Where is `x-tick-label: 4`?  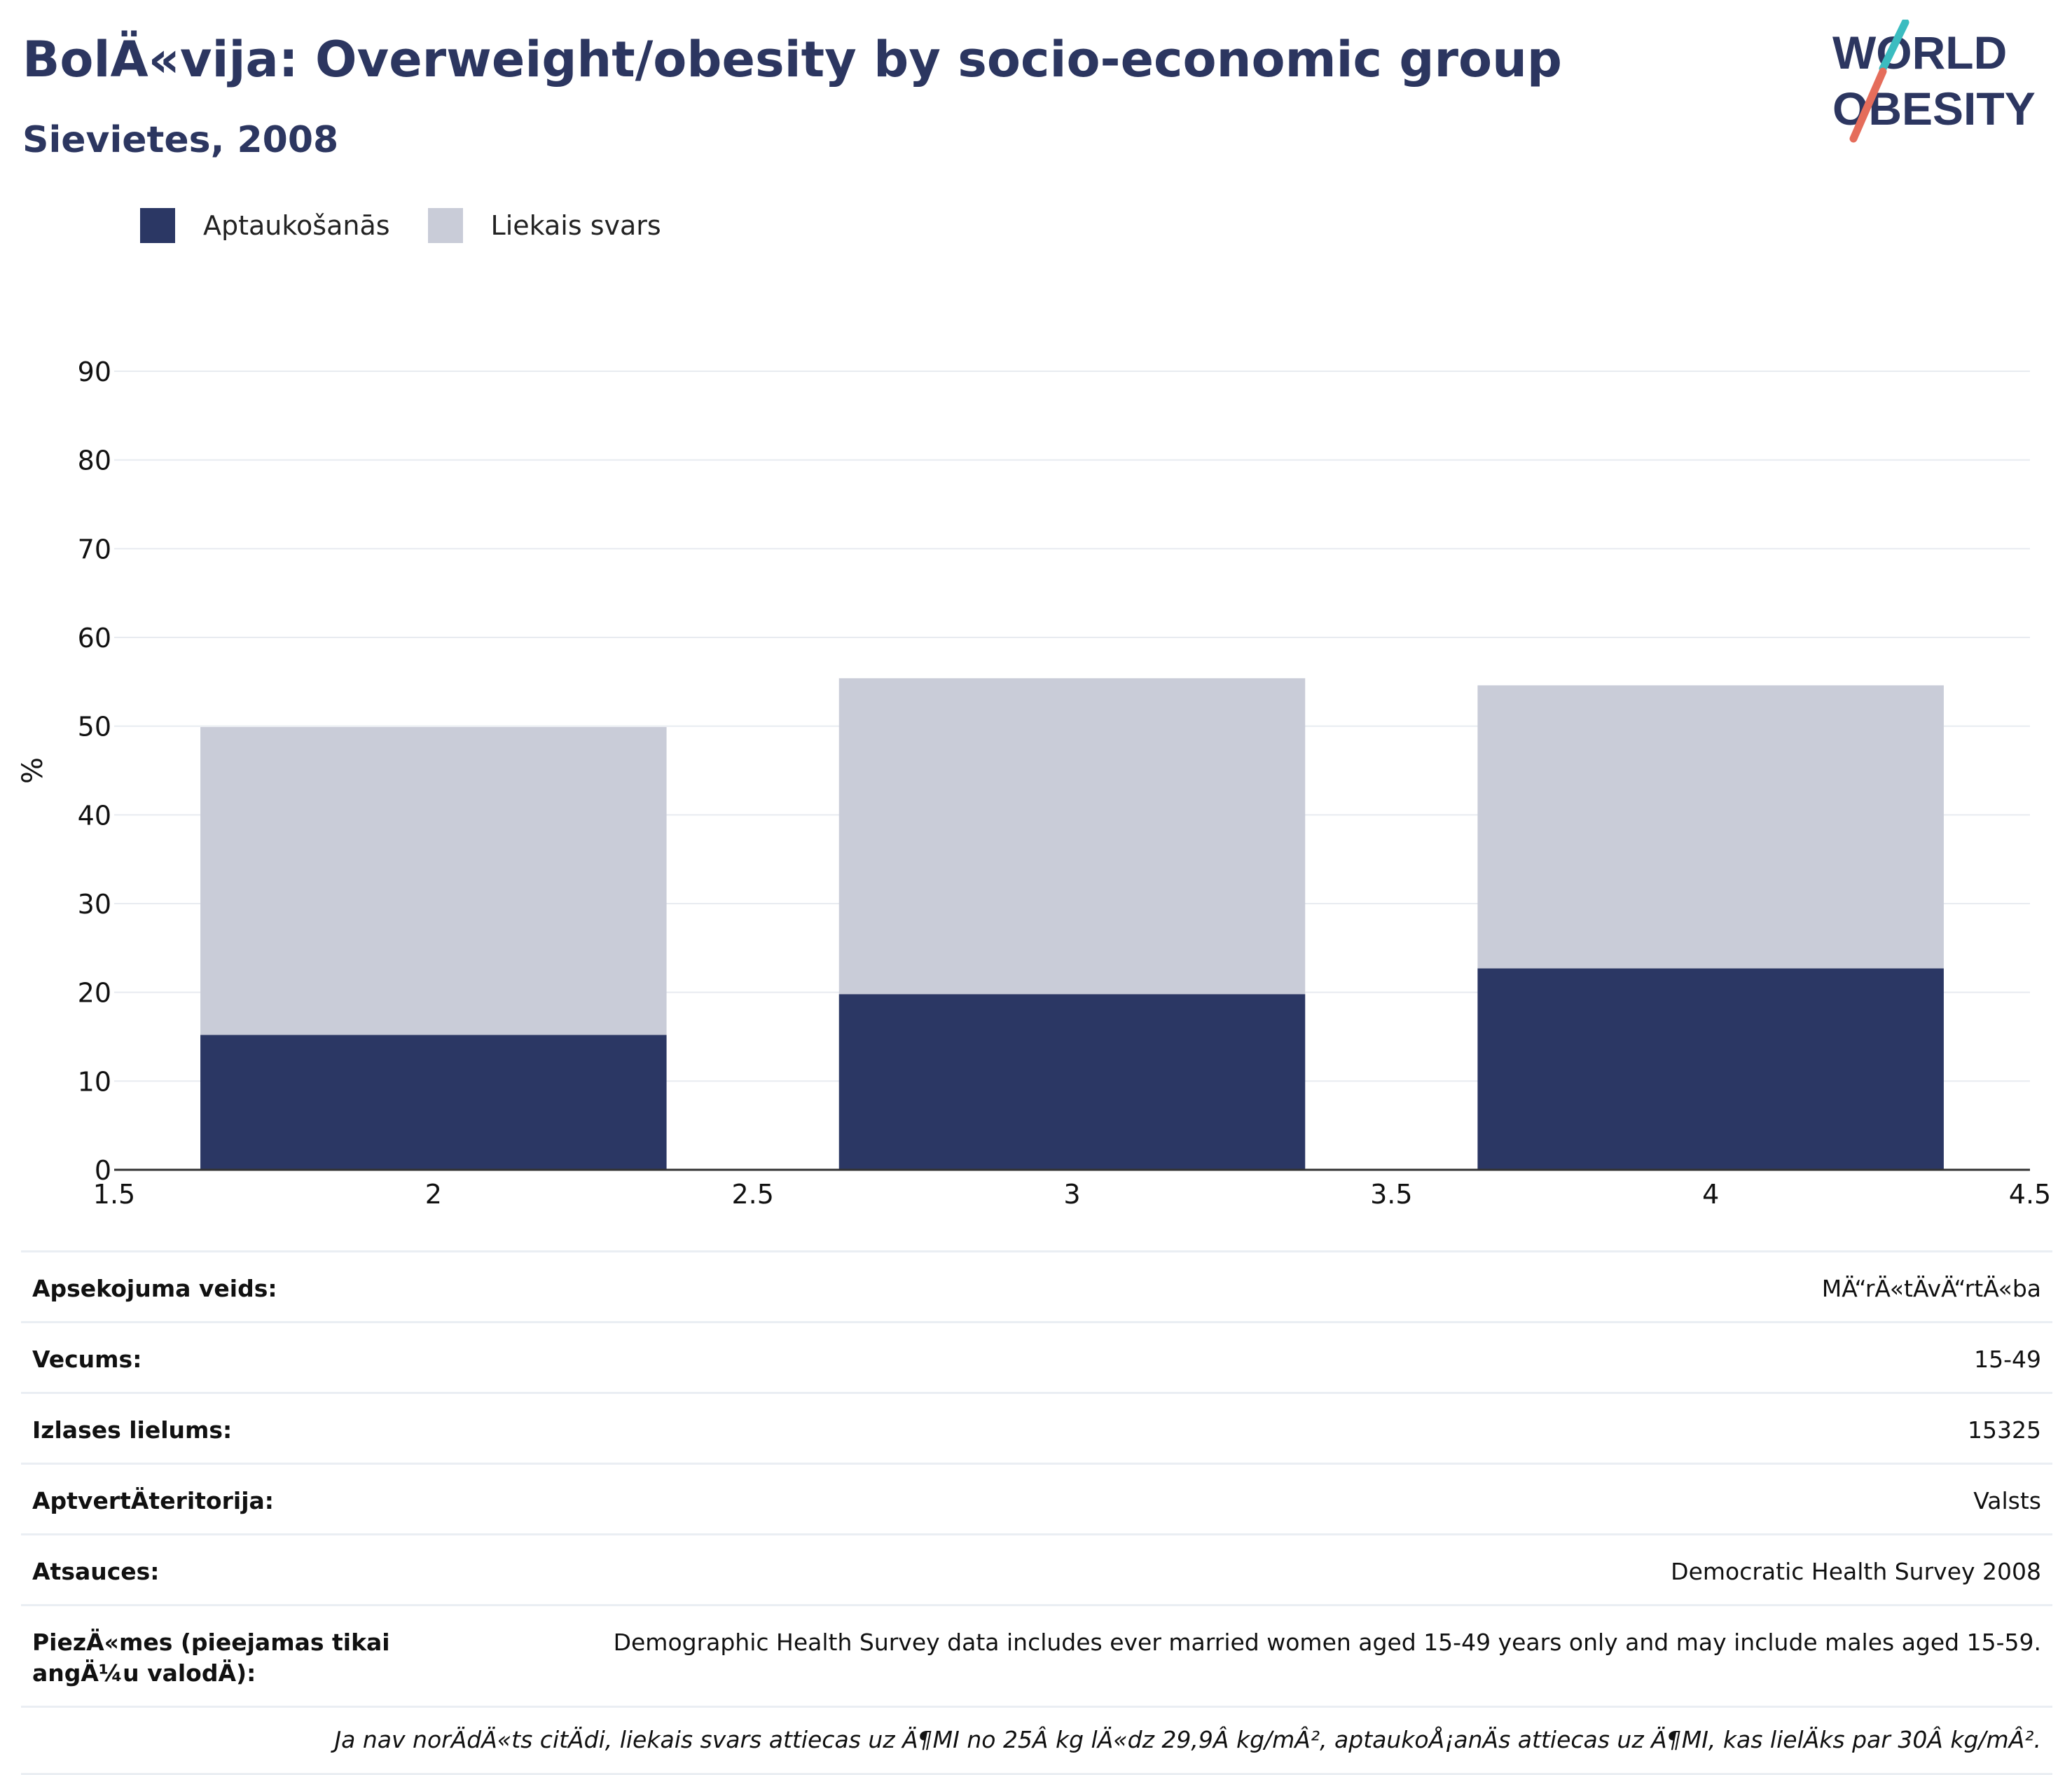
x-tick-label: 4 is located at coordinates (1711, 1194).